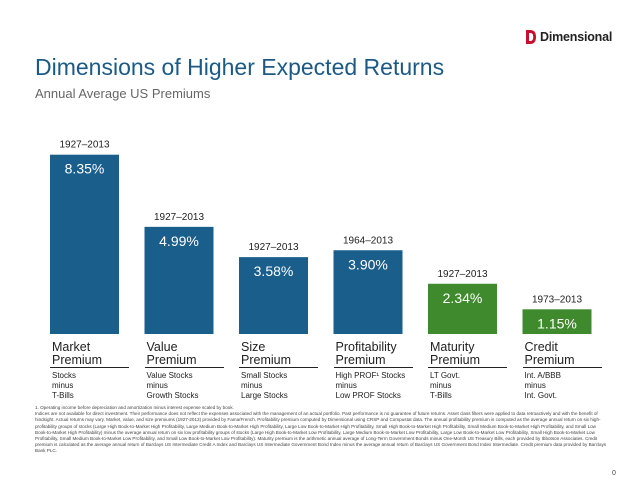  What do you see at coordinates (179, 241) in the screenshot?
I see `data-label-1: 4.99%` at bounding box center [179, 241].